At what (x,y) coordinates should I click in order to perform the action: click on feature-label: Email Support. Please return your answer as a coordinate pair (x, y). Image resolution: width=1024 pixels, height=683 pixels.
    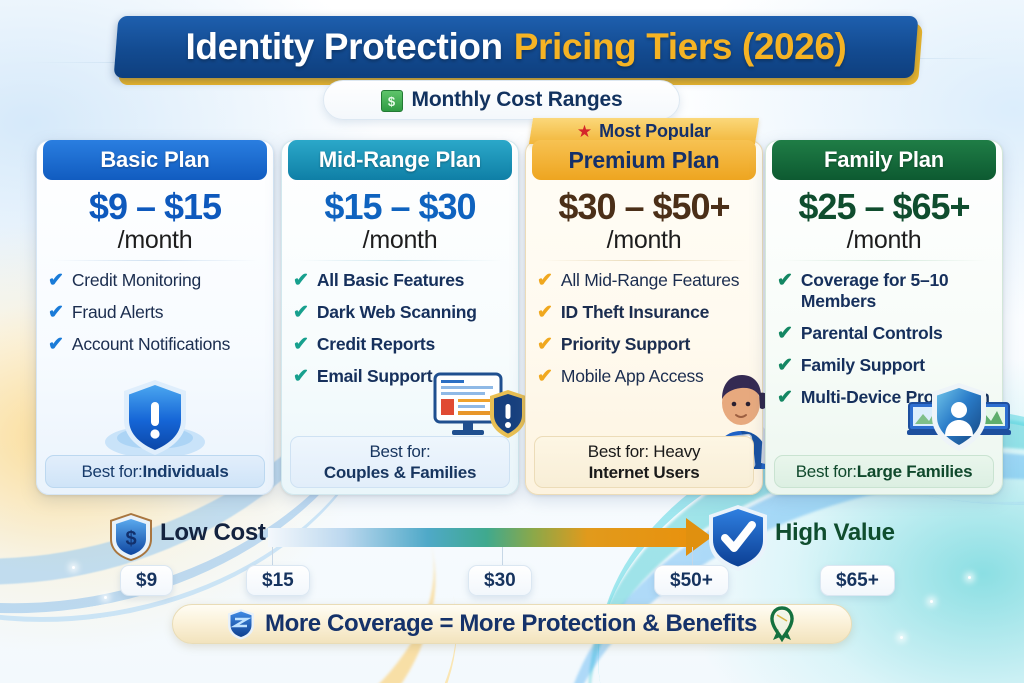
    Looking at the image, I should click on (374, 376).